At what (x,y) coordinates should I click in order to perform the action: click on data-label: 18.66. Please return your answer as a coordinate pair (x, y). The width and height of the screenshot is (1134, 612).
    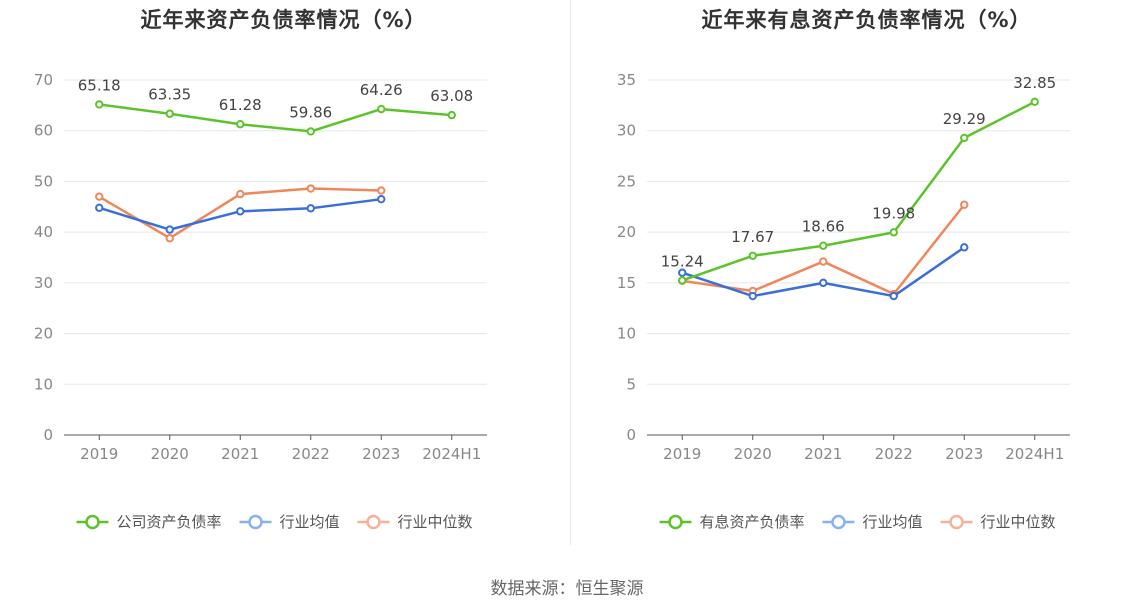
    Looking at the image, I should click on (823, 227).